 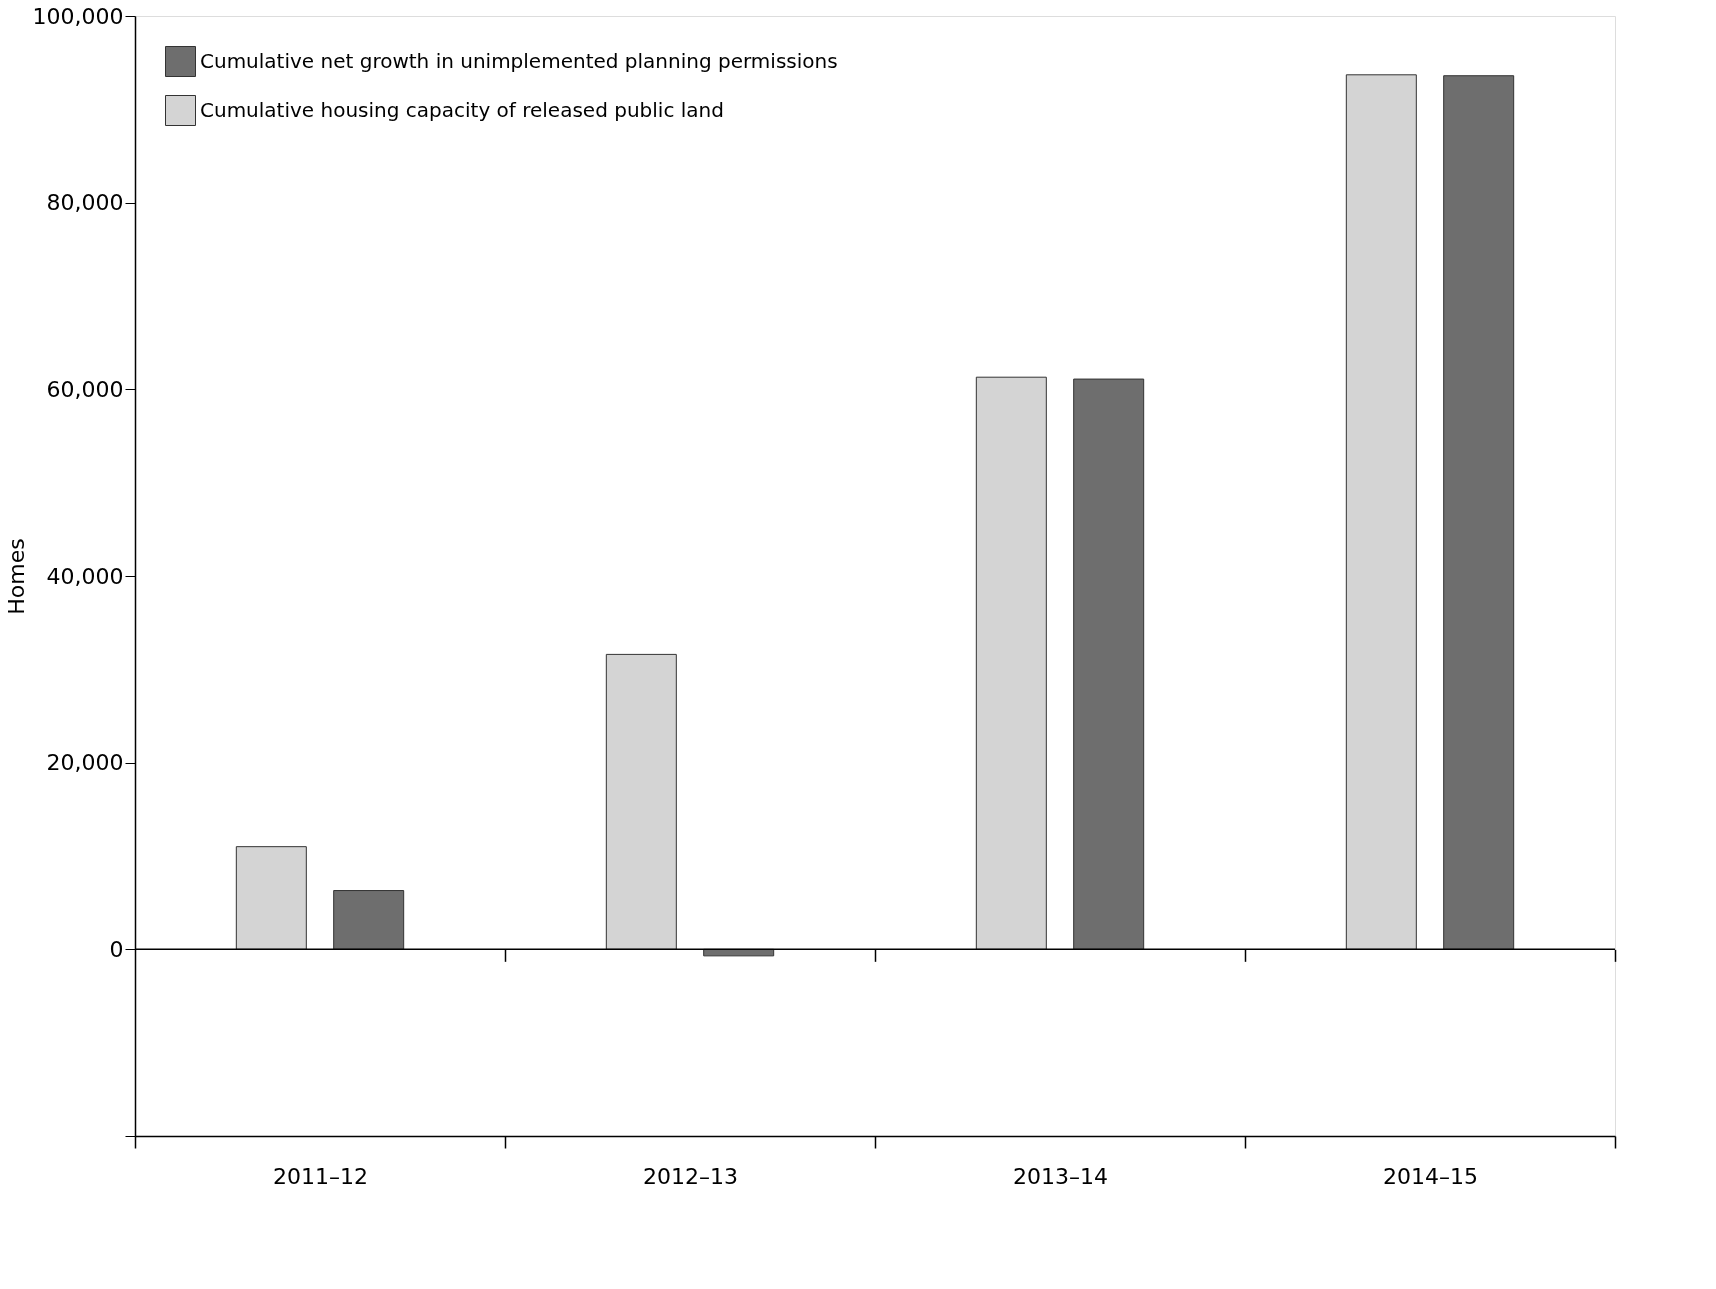 What do you see at coordinates (85, 576) in the screenshot?
I see `y-tick-label: 40,000` at bounding box center [85, 576].